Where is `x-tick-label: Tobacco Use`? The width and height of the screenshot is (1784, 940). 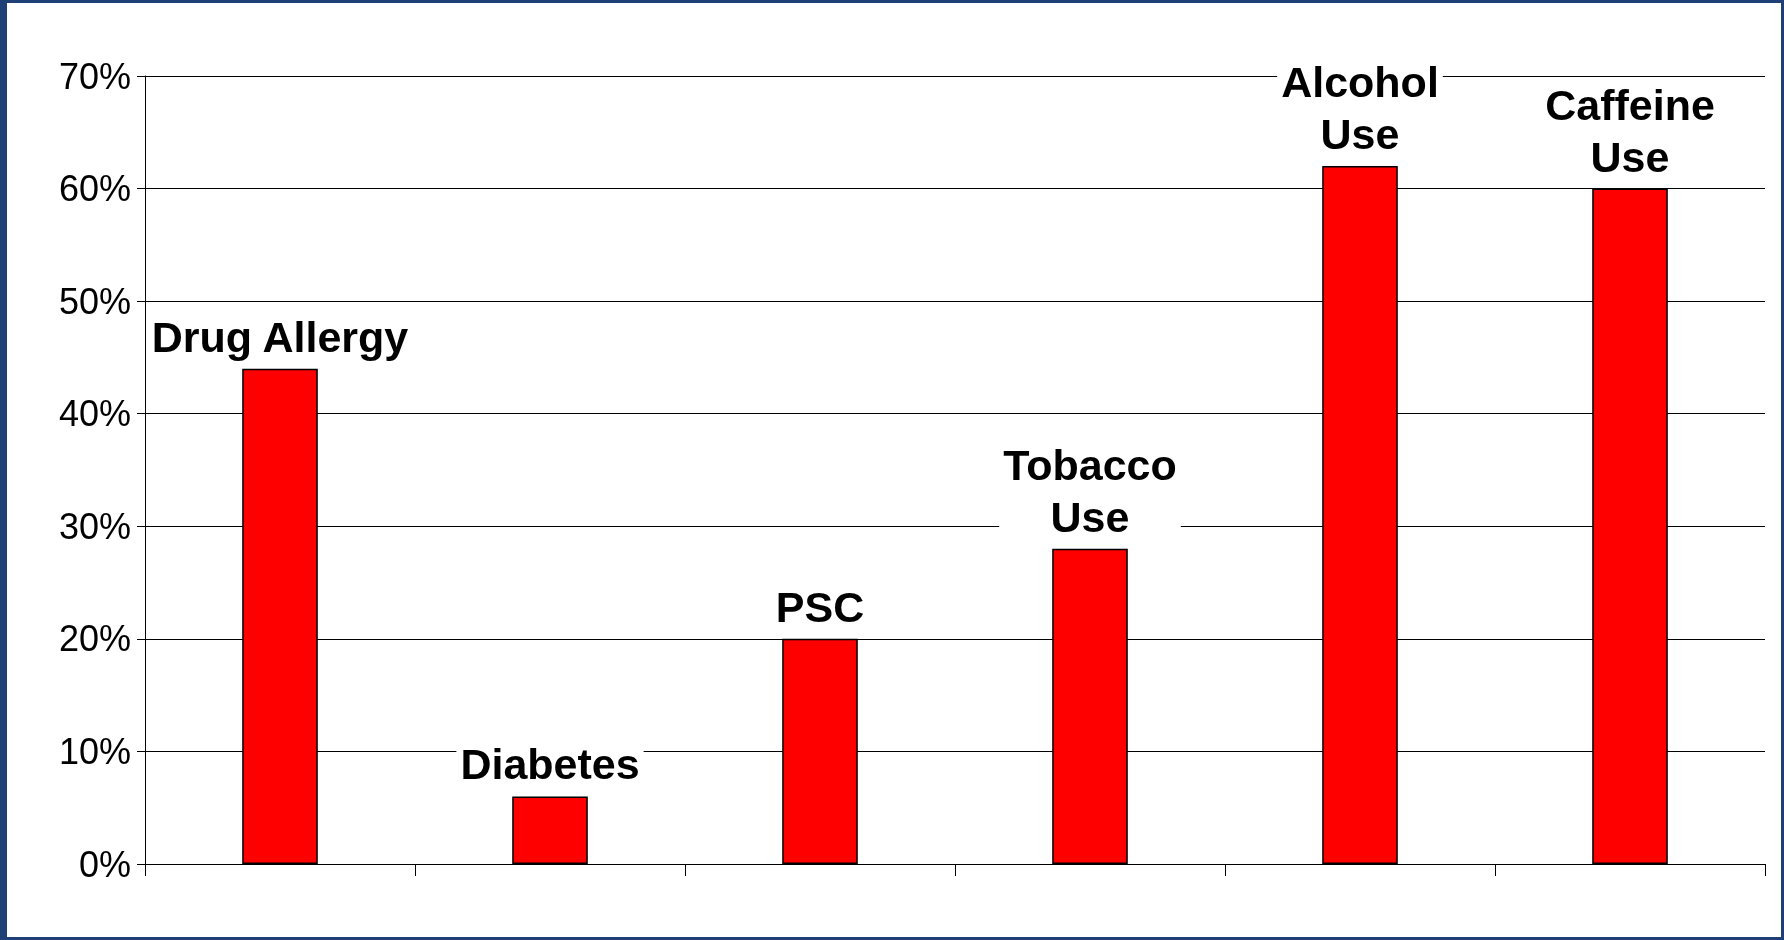 x-tick-label: Tobacco Use is located at coordinates (1090, 490).